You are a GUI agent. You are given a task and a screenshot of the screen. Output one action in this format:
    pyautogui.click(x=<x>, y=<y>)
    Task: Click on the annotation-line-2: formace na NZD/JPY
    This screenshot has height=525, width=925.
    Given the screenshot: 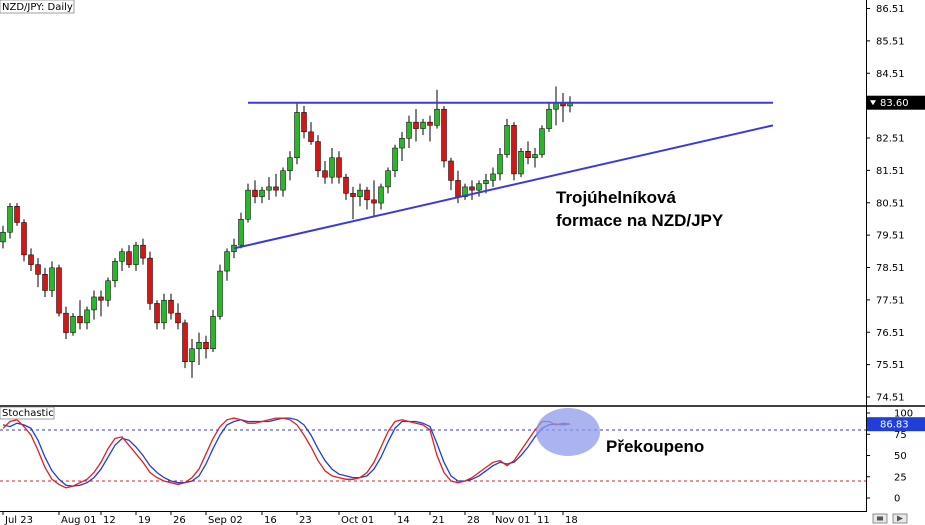 What is the action you would take?
    pyautogui.click(x=640, y=220)
    